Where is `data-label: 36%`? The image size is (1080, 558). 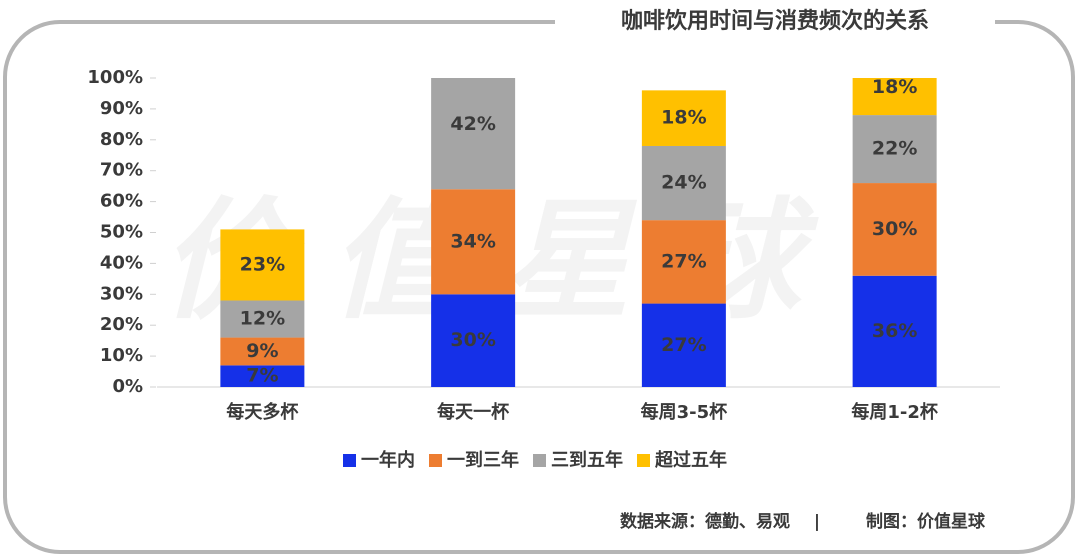 data-label: 36% is located at coordinates (894, 331).